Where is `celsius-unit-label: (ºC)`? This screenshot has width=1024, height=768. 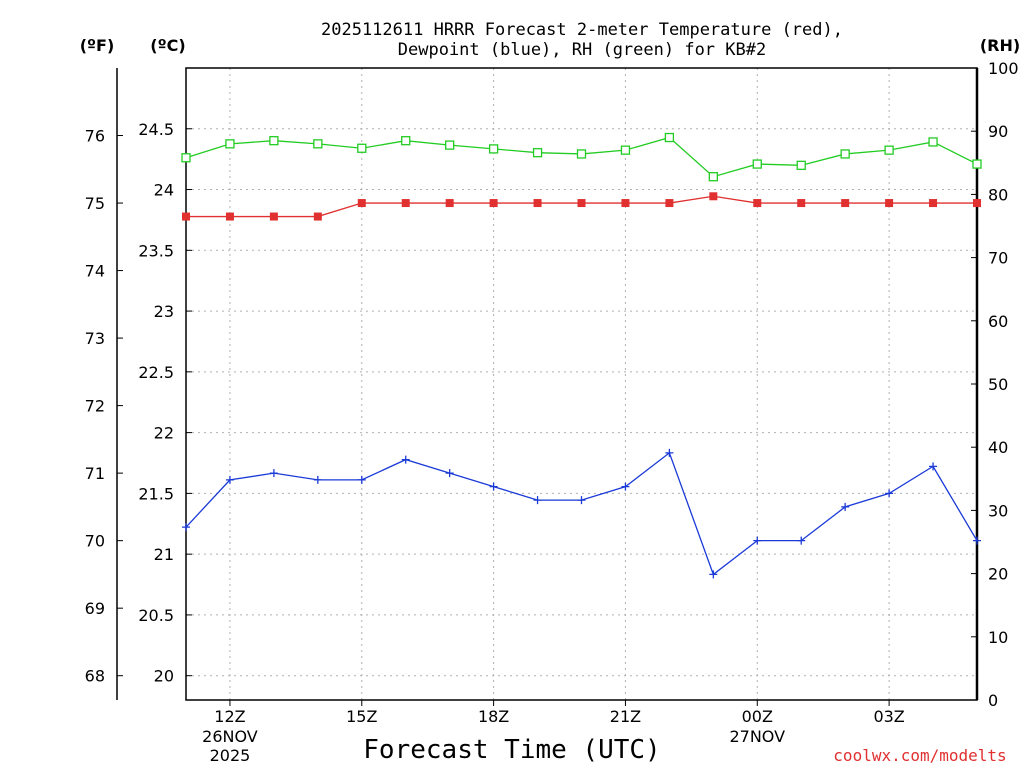 celsius-unit-label: (ºC) is located at coordinates (167, 45).